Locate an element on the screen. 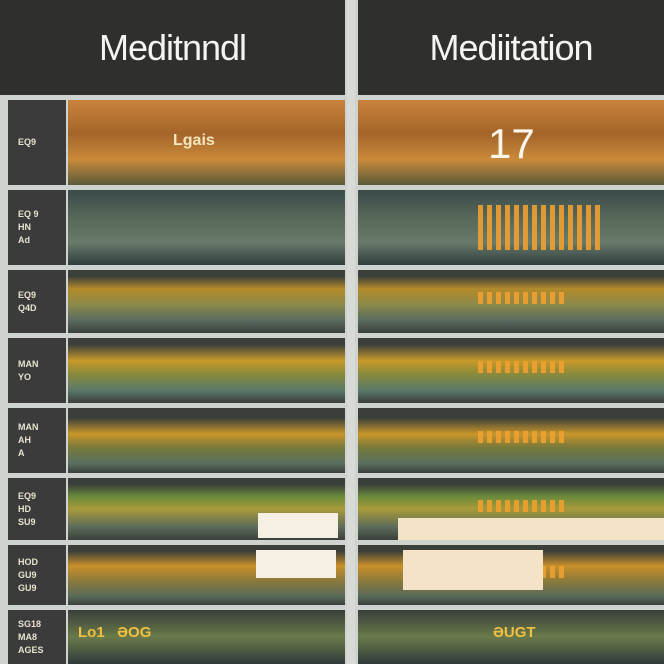 This screenshot has height=664, width=664. row-label: EQ 9 HN Ad is located at coordinates (37, 227).